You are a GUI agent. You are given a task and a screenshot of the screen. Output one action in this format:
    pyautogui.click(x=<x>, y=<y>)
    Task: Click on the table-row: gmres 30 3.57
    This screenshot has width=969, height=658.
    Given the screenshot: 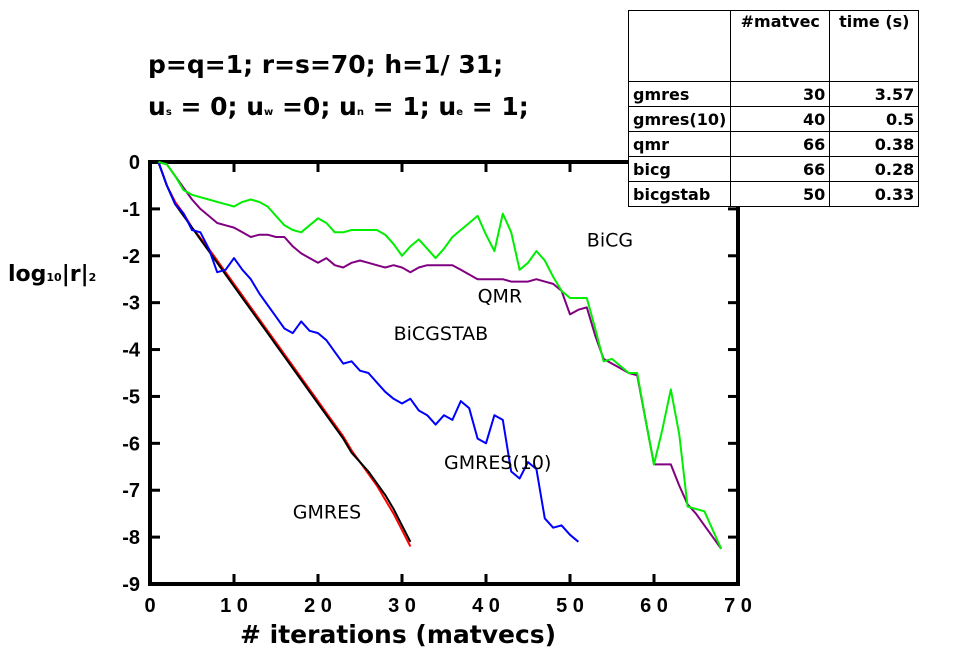 What is the action you would take?
    pyautogui.click(x=773, y=94)
    